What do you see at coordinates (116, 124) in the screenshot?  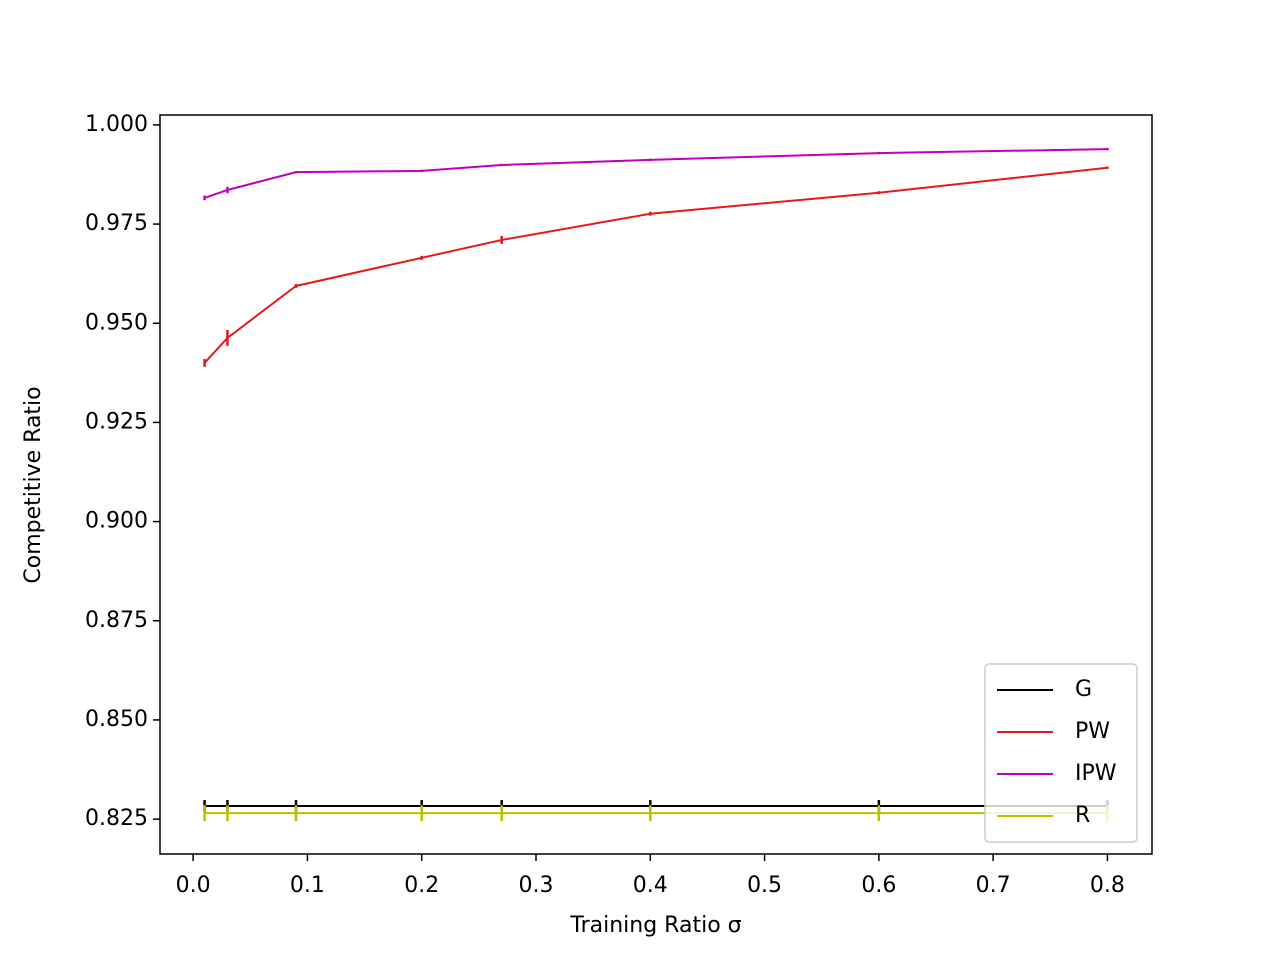 I see `y-tick-label: 1.000` at bounding box center [116, 124].